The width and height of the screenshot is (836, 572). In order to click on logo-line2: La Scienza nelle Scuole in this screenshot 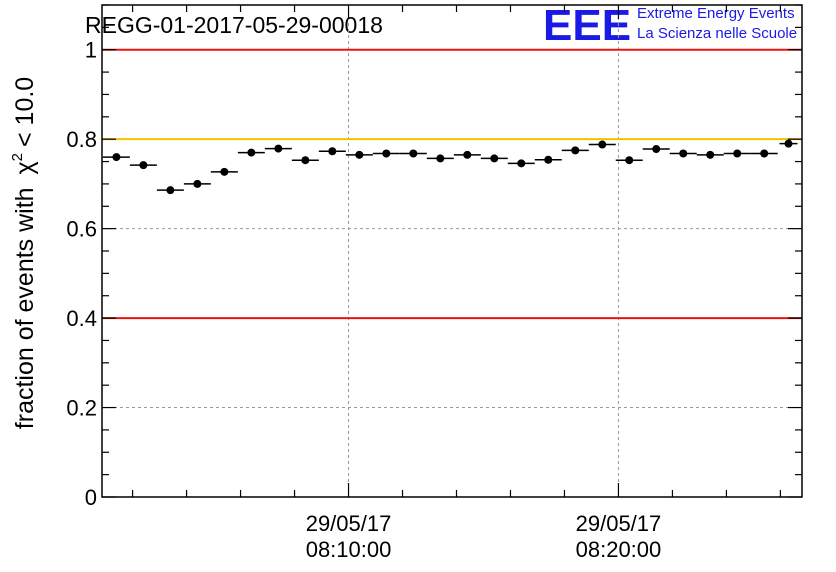, I will do `click(717, 33)`.